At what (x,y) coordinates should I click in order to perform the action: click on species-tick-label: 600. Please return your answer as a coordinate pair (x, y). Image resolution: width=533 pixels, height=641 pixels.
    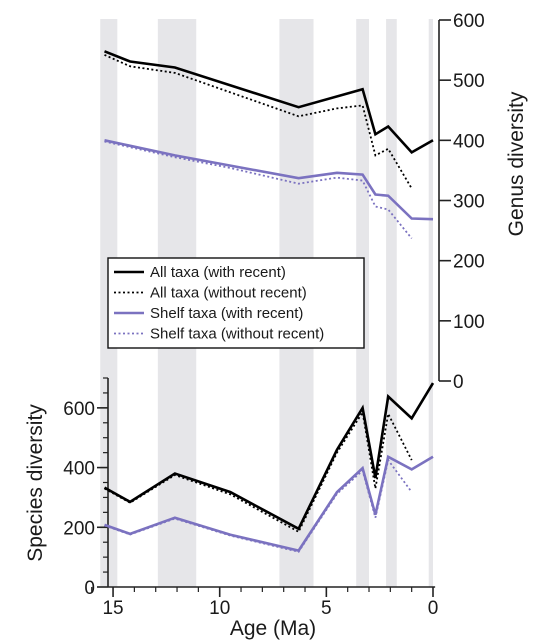
    Looking at the image, I should click on (79, 409).